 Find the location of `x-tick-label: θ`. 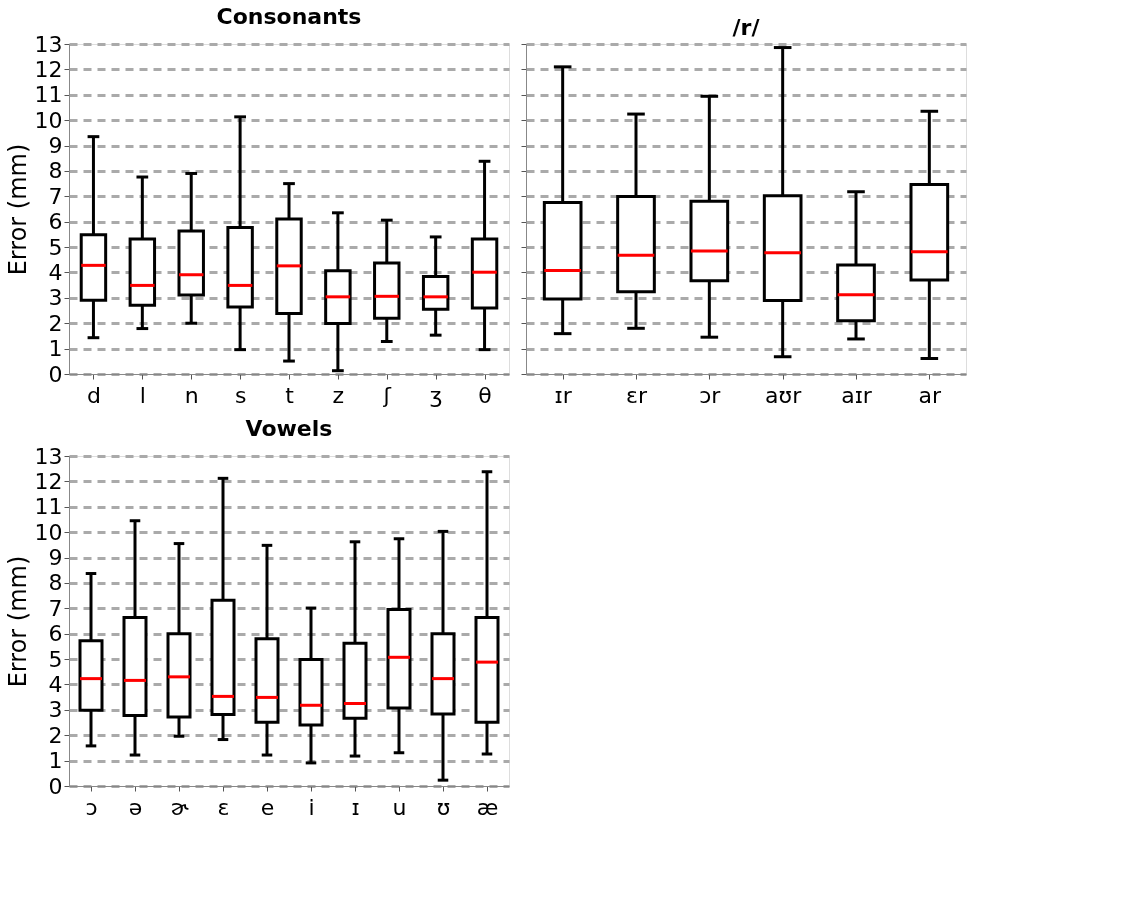

x-tick-label: θ is located at coordinates (485, 395).